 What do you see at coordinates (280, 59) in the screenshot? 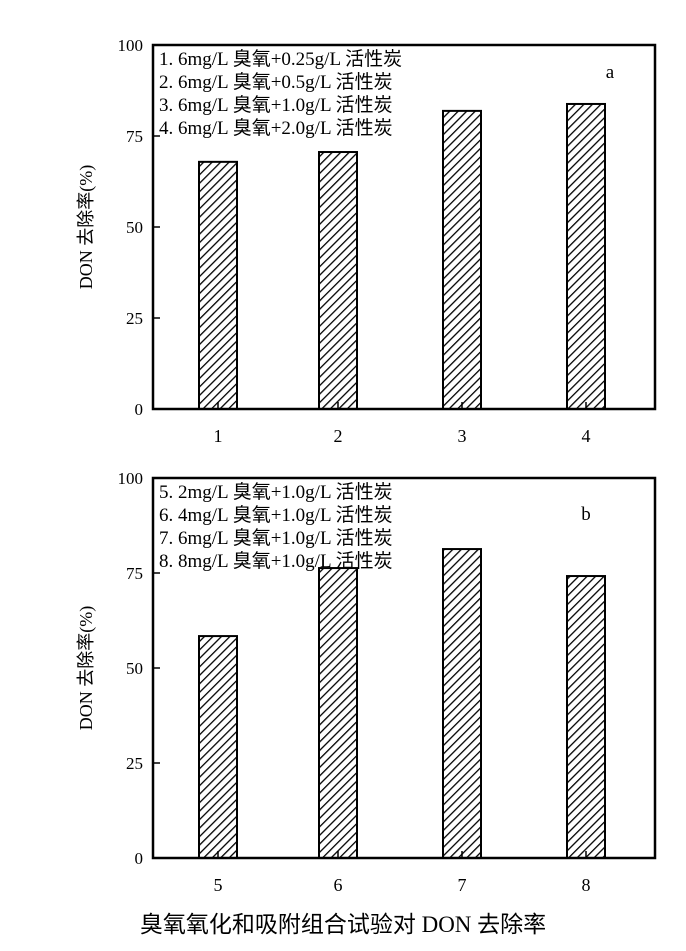
I see `legend-entry: 1. 6mg/L 臭氧+0.25g/L 活性炭` at bounding box center [280, 59].